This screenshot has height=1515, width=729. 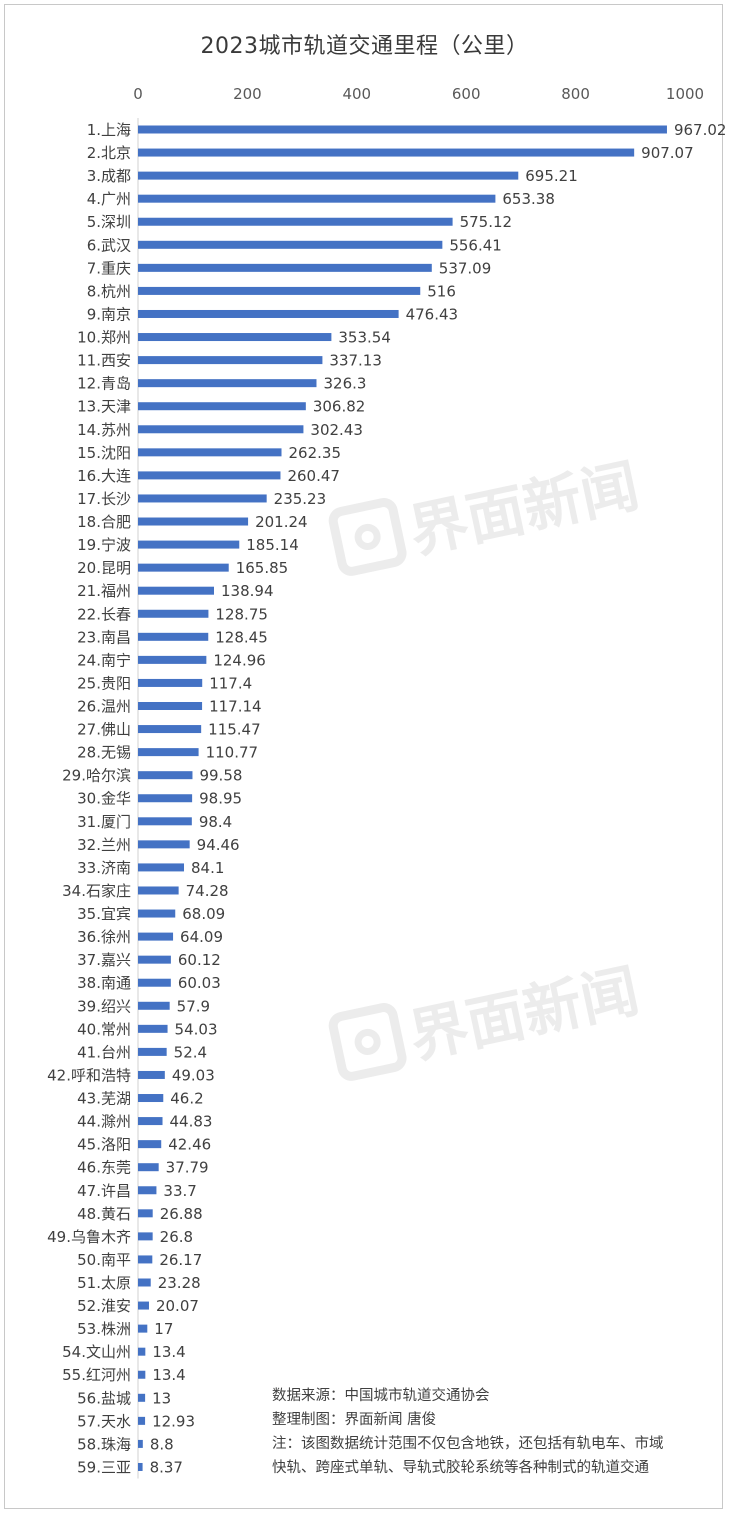 I want to click on data-label: 907.07, so click(x=667, y=153).